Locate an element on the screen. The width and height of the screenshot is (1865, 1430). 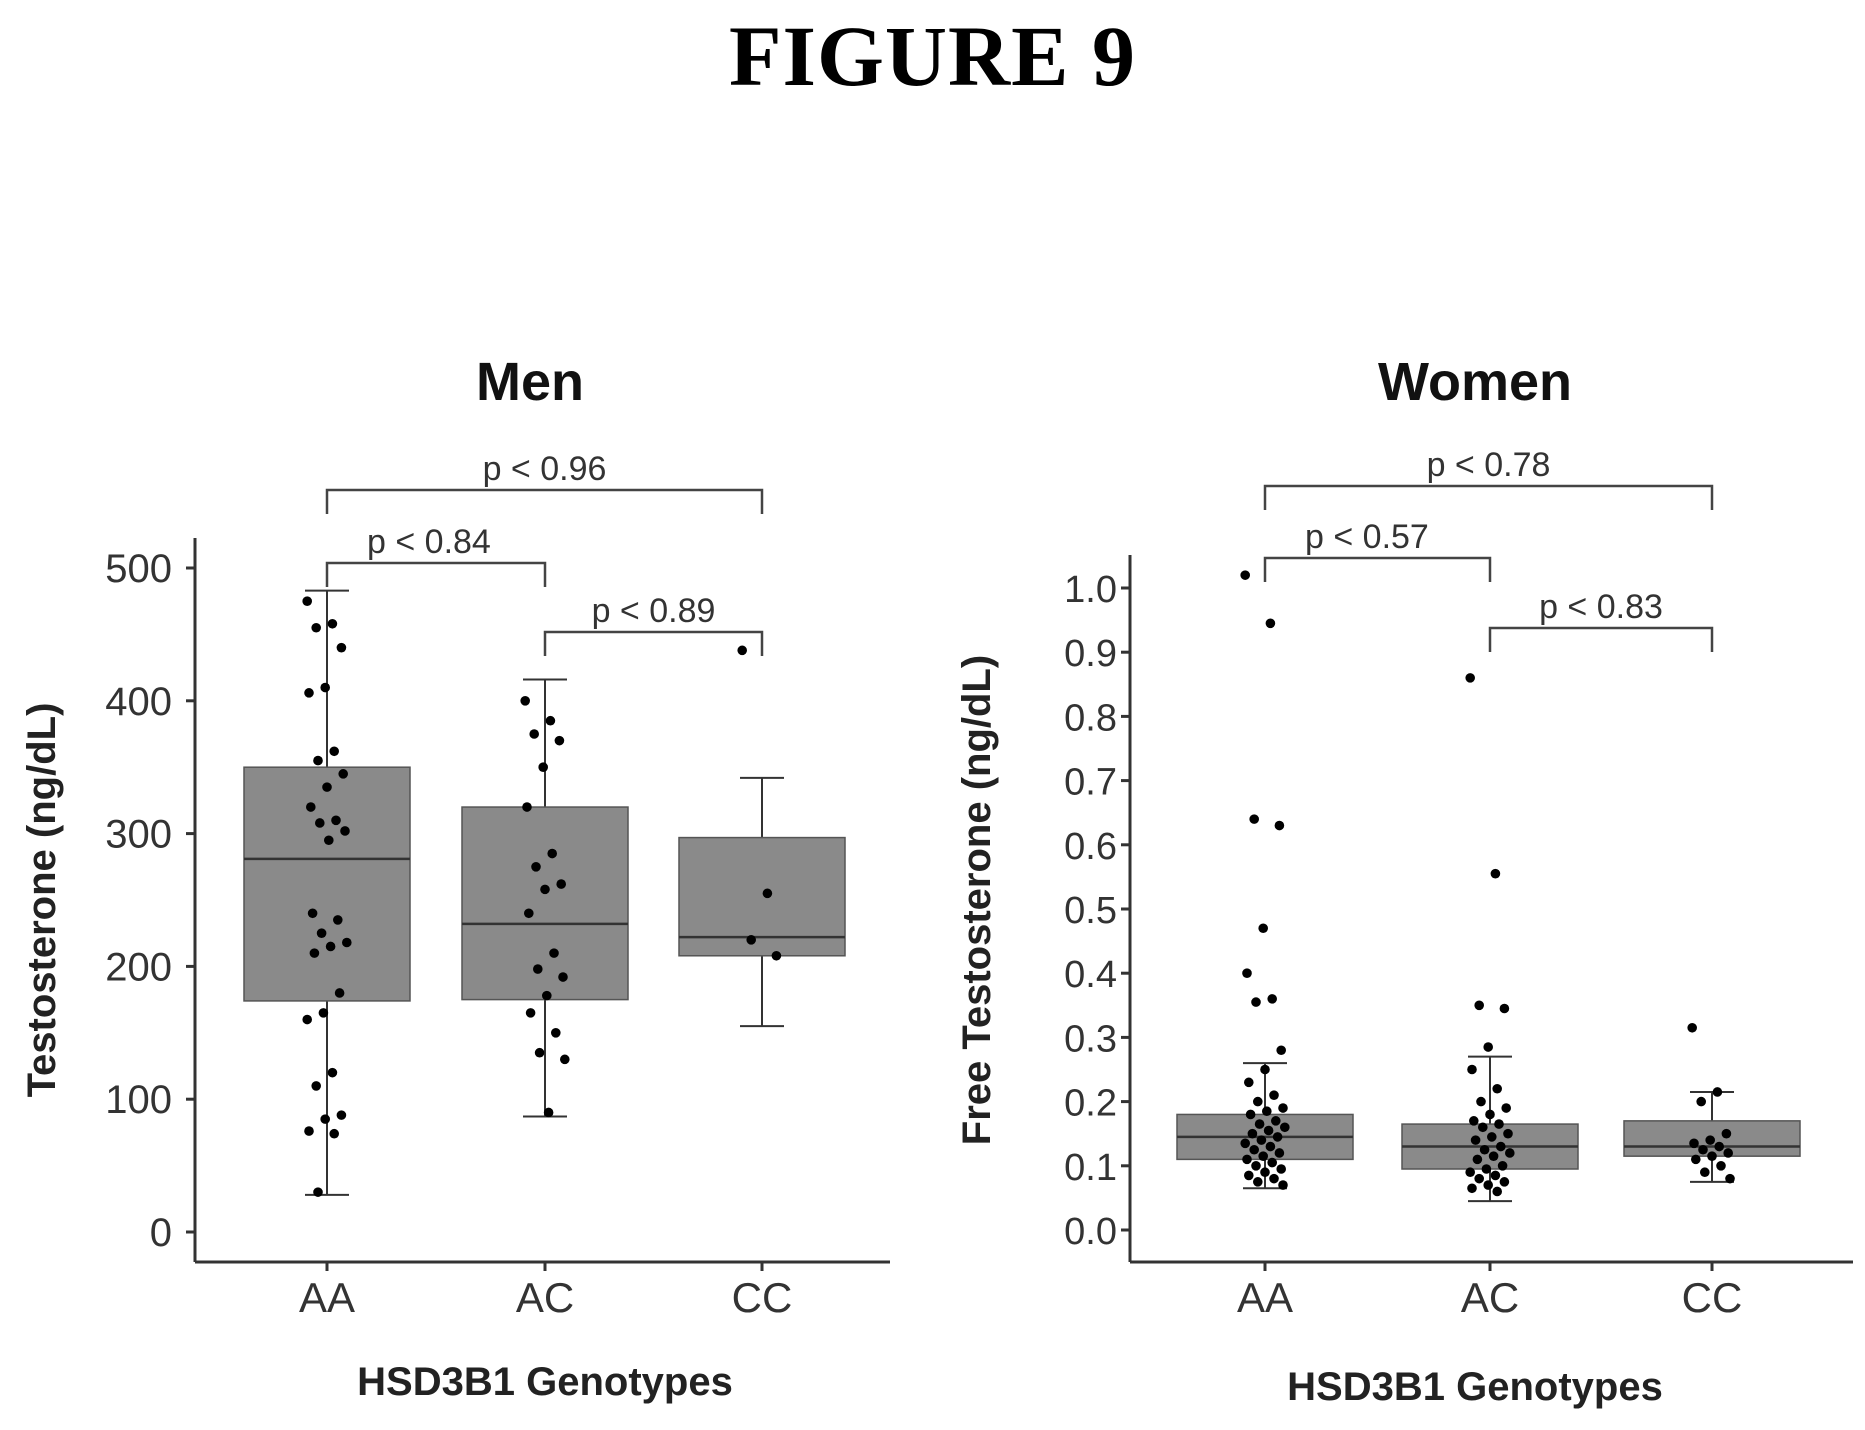
women-x-tick-label: CC is located at coordinates (1712, 1297).